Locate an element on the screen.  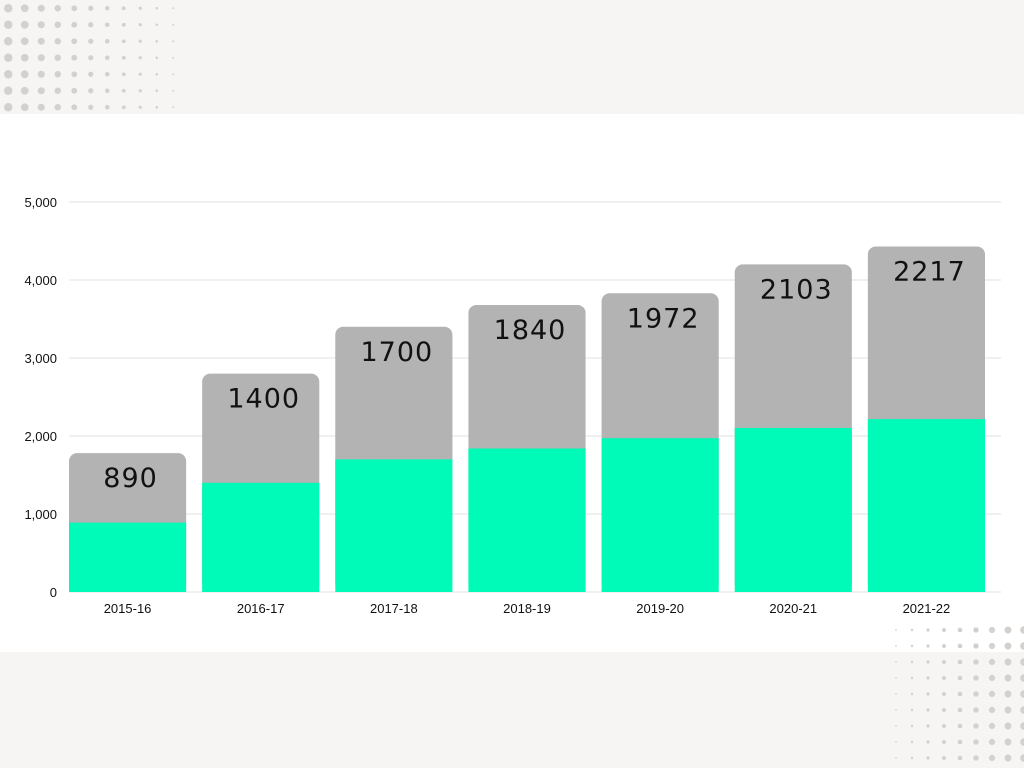
x-tick-label: 2019-20 is located at coordinates (660, 608).